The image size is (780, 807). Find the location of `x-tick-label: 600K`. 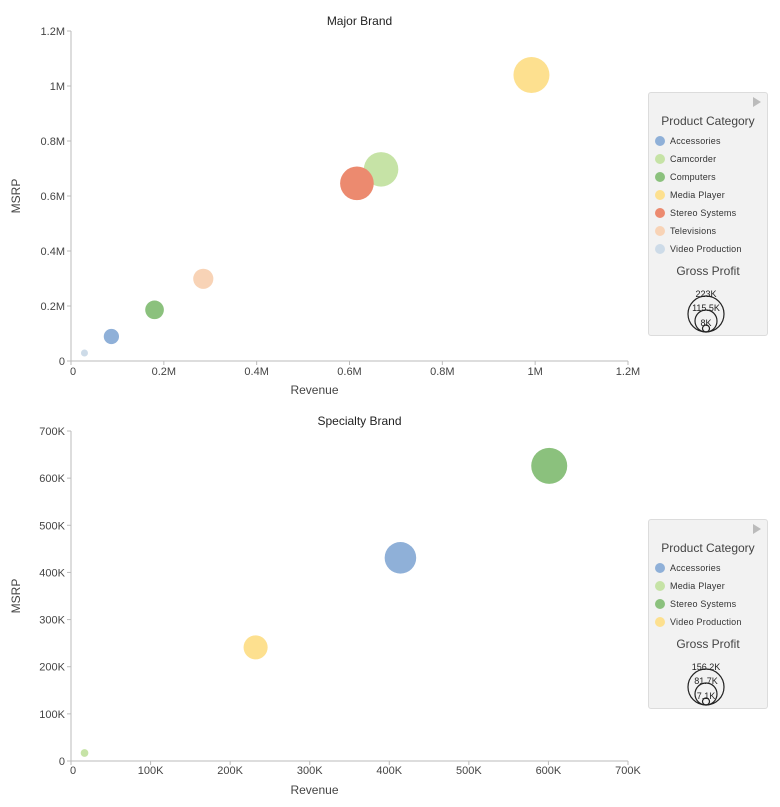

x-tick-label: 600K is located at coordinates (549, 771).